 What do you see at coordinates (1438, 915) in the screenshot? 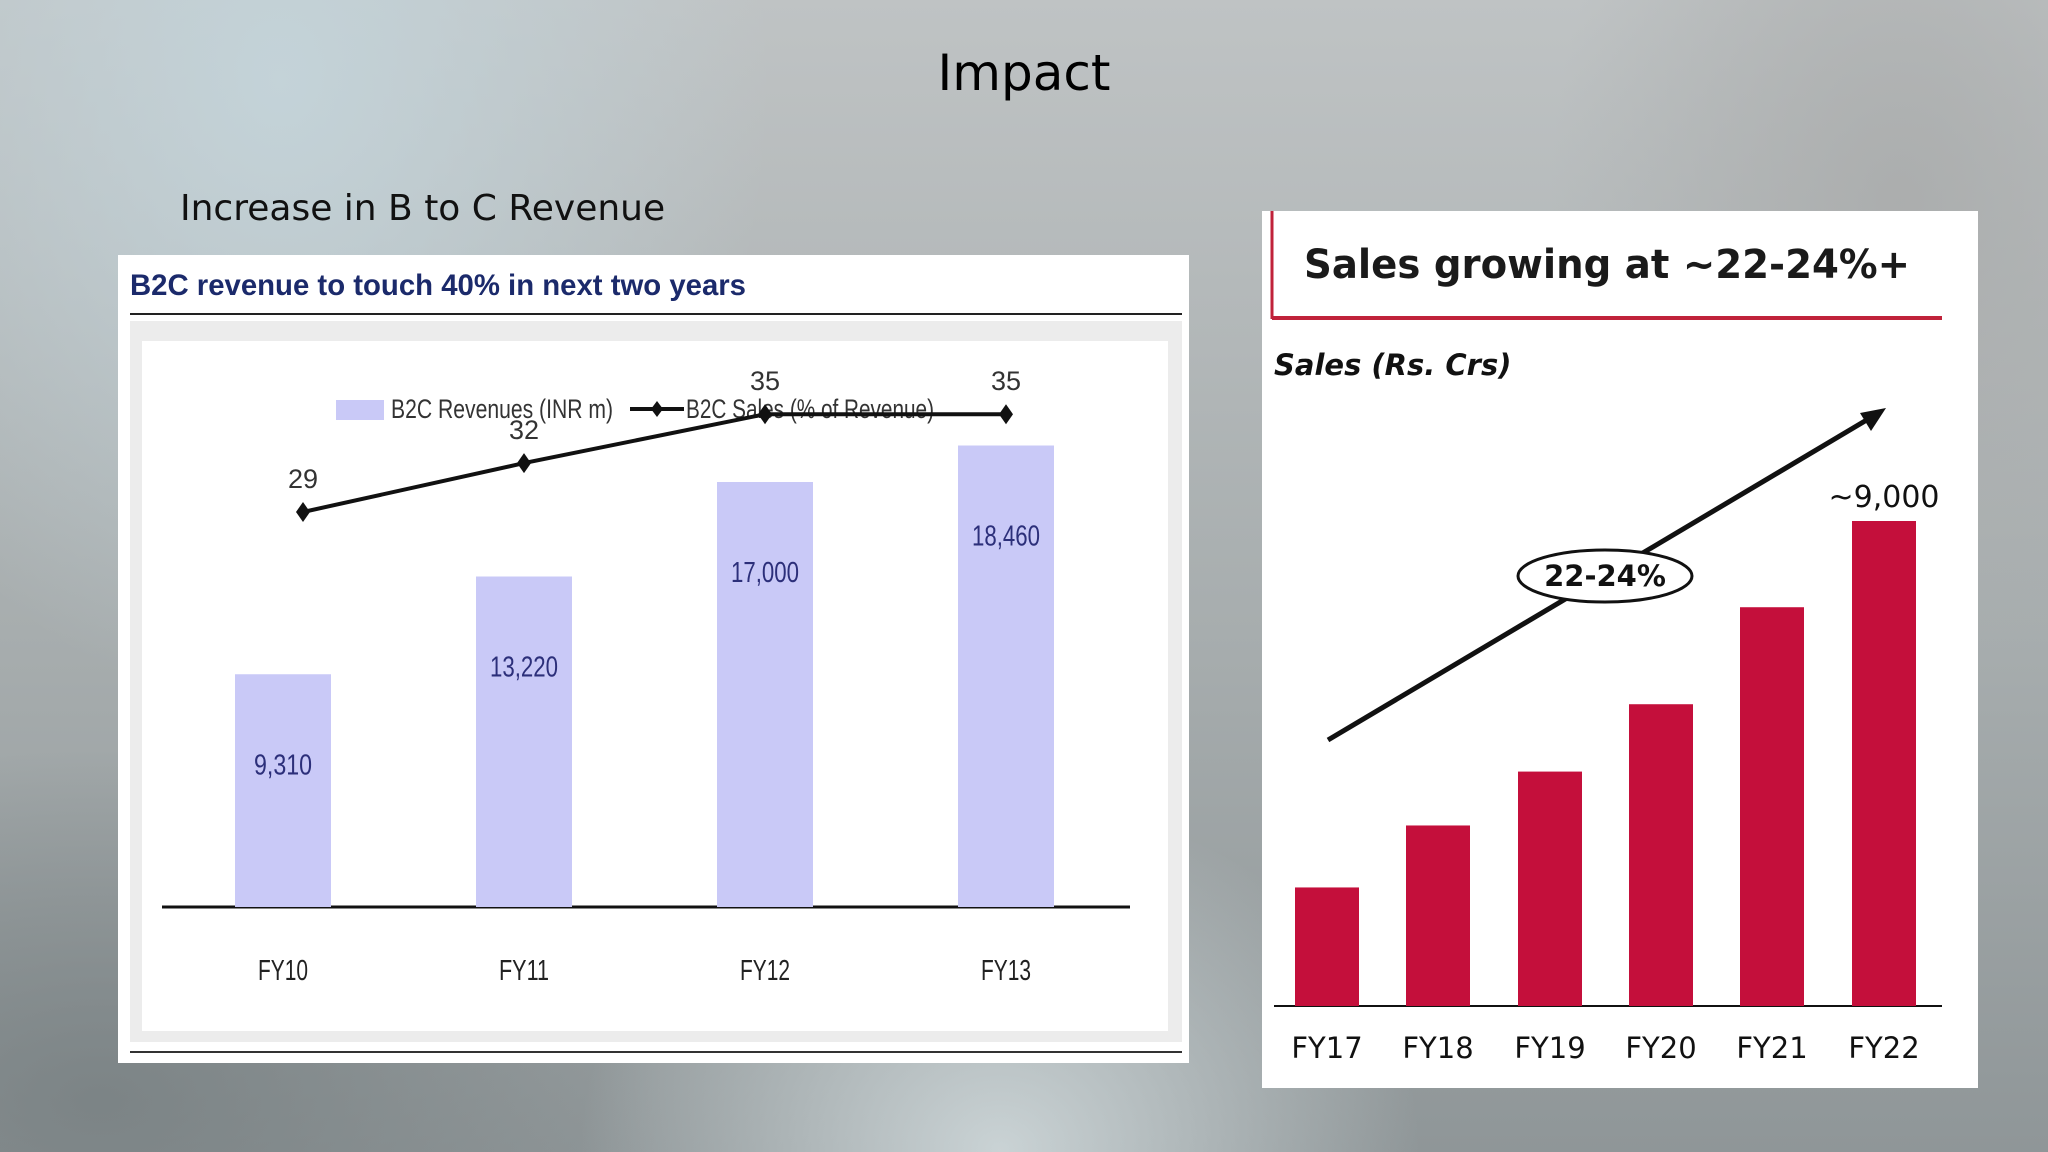
I see `bar-fy18` at bounding box center [1438, 915].